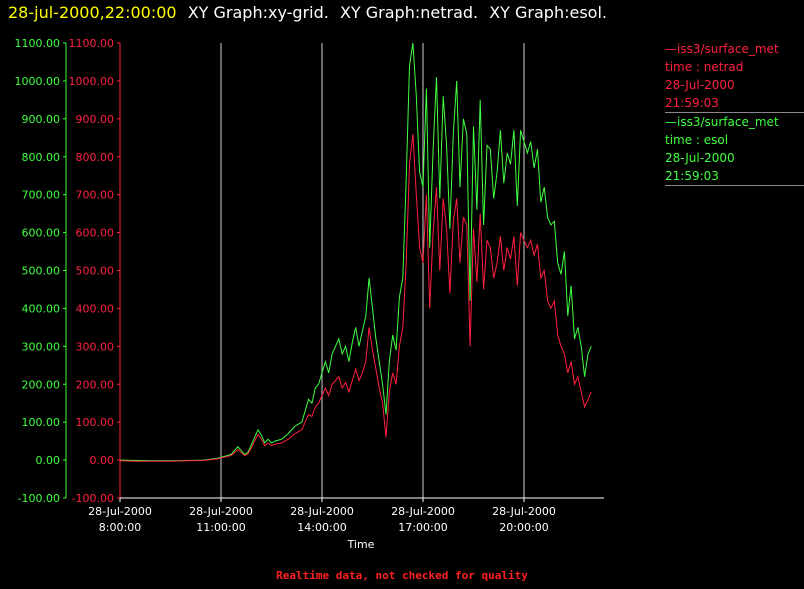 The width and height of the screenshot is (804, 589). What do you see at coordinates (704, 67) in the screenshot?
I see `legend-variable: time : netrad` at bounding box center [704, 67].